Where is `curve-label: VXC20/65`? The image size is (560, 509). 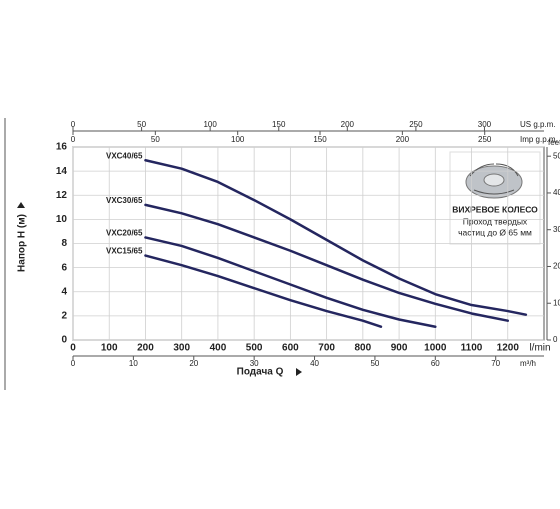 curve-label: VXC20/65 is located at coordinates (124, 233).